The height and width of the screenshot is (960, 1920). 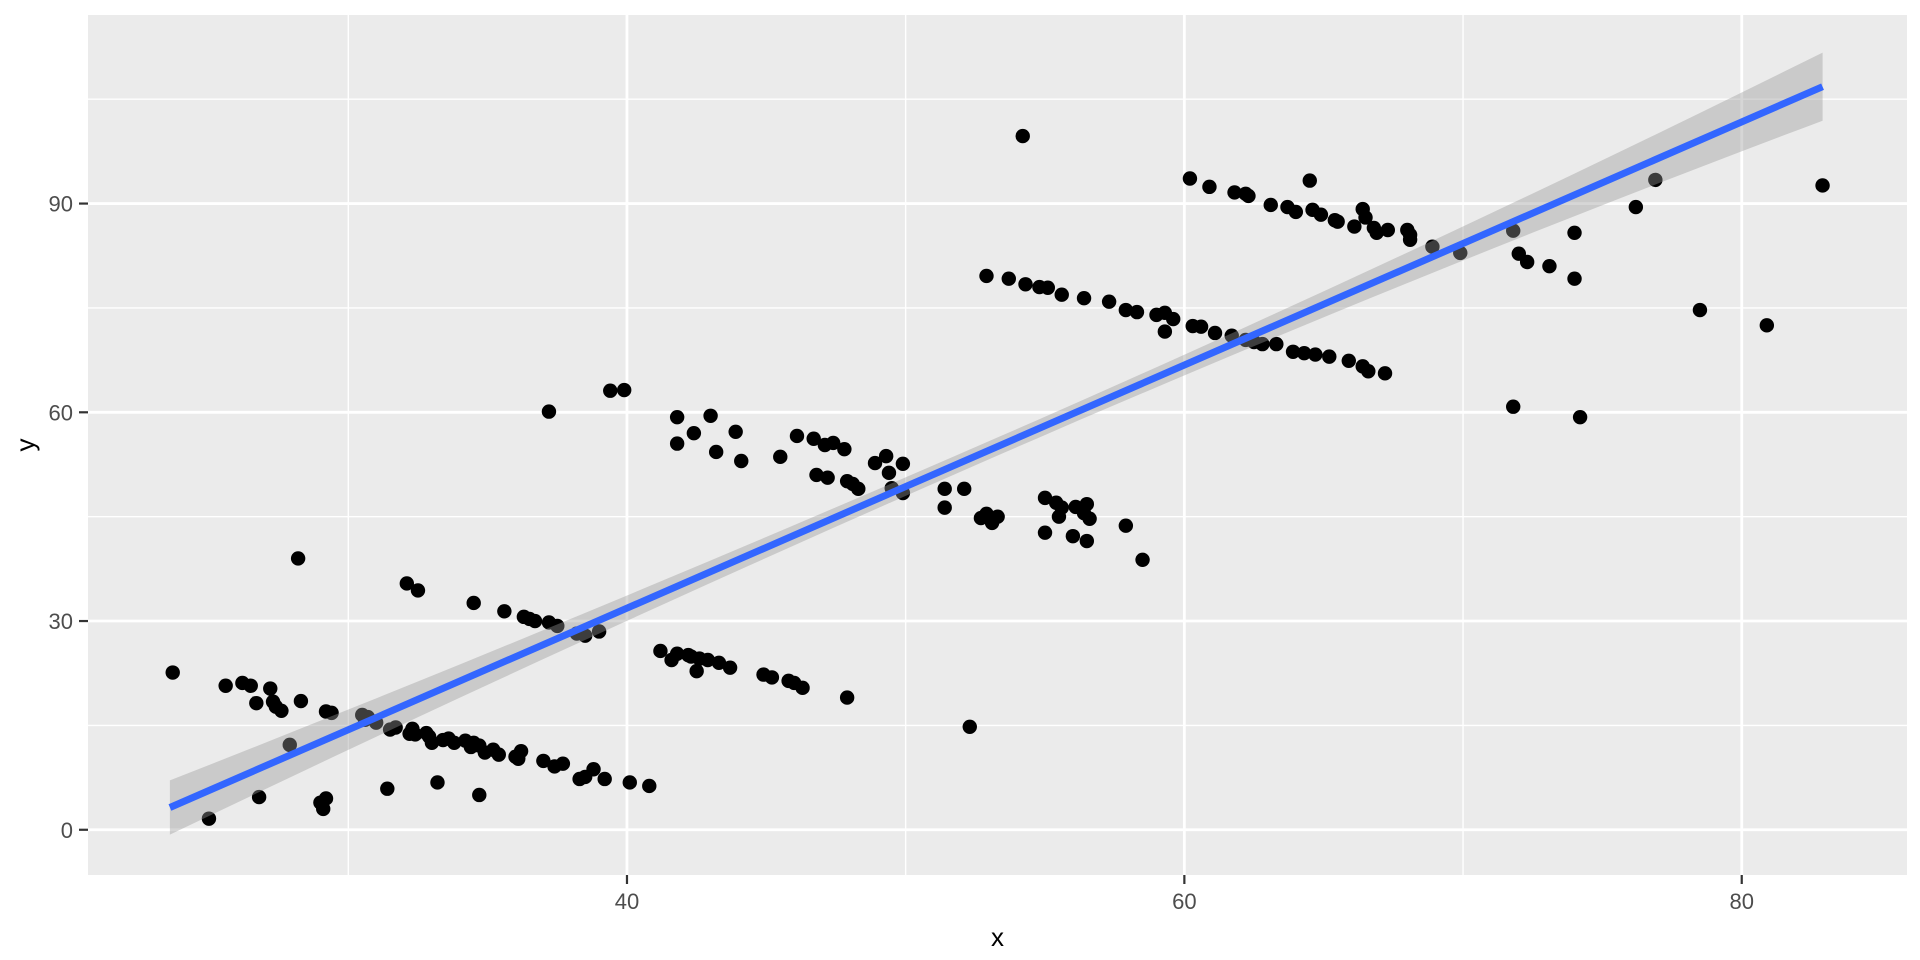 What do you see at coordinates (25, 445) in the screenshot?
I see `y-axis-title: y` at bounding box center [25, 445].